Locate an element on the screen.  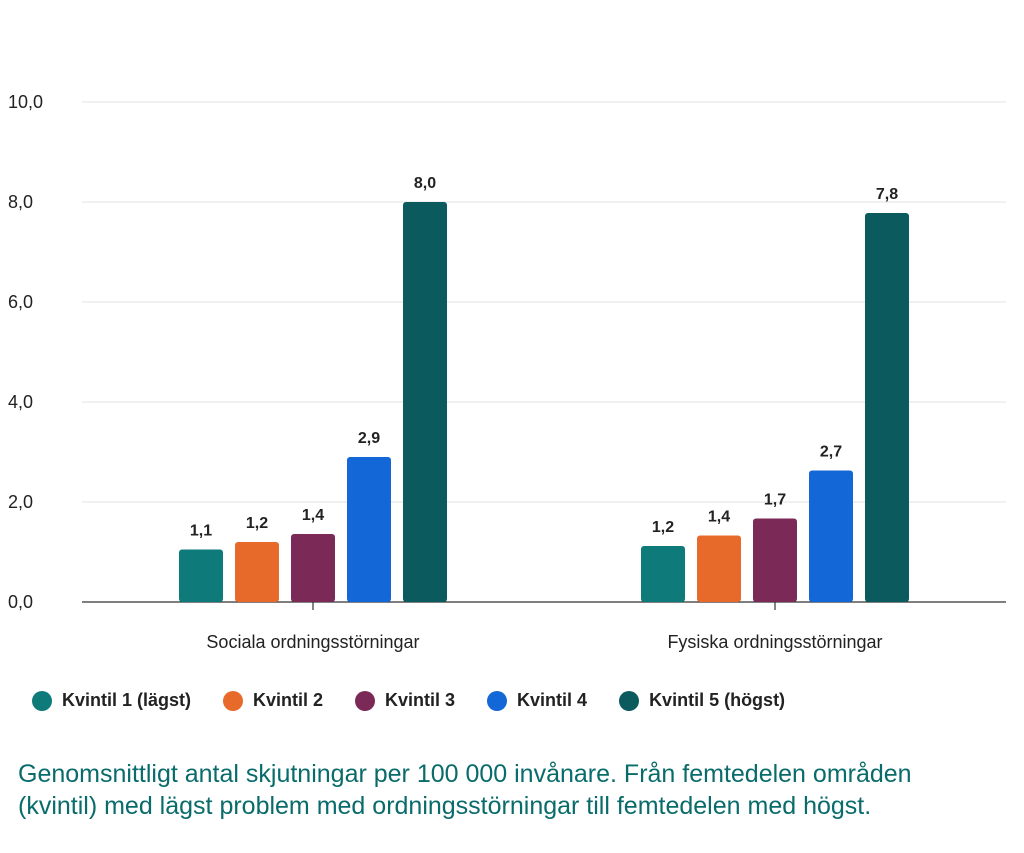
x-category-label: Fysiska ordningsstörningar is located at coordinates (774, 642).